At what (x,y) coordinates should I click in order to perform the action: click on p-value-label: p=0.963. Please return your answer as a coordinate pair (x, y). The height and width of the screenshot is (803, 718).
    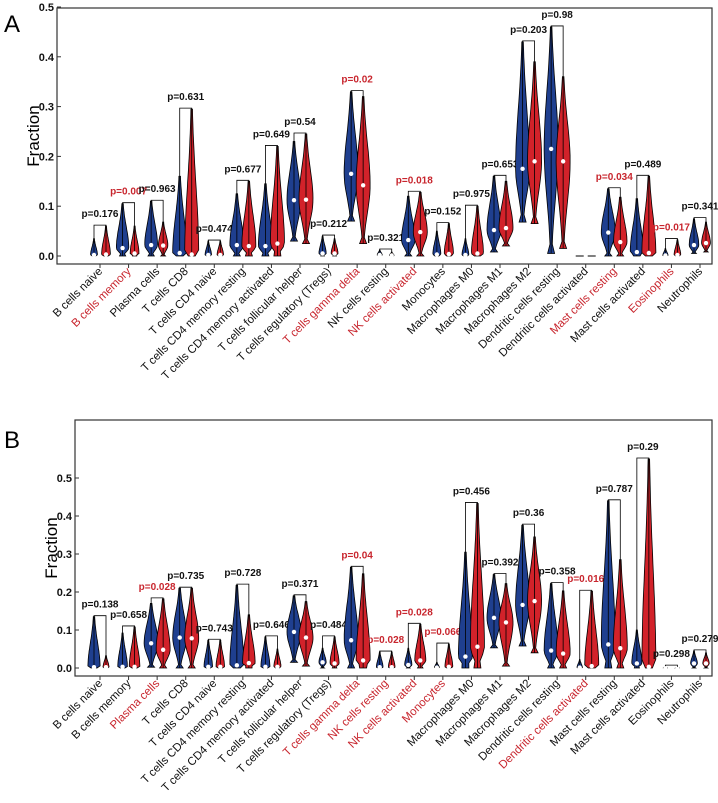
    Looking at the image, I should click on (157, 189).